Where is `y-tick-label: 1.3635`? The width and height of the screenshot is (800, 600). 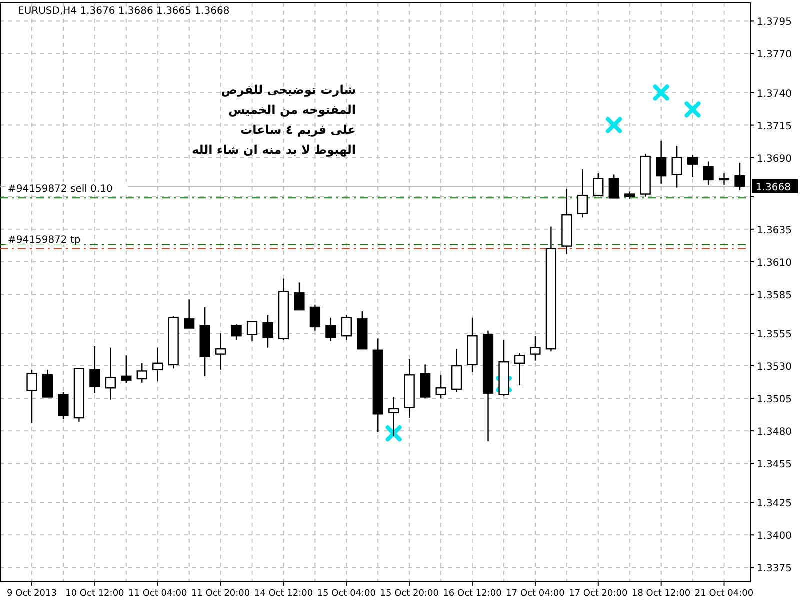
y-tick-label: 1.3635 is located at coordinates (774, 230).